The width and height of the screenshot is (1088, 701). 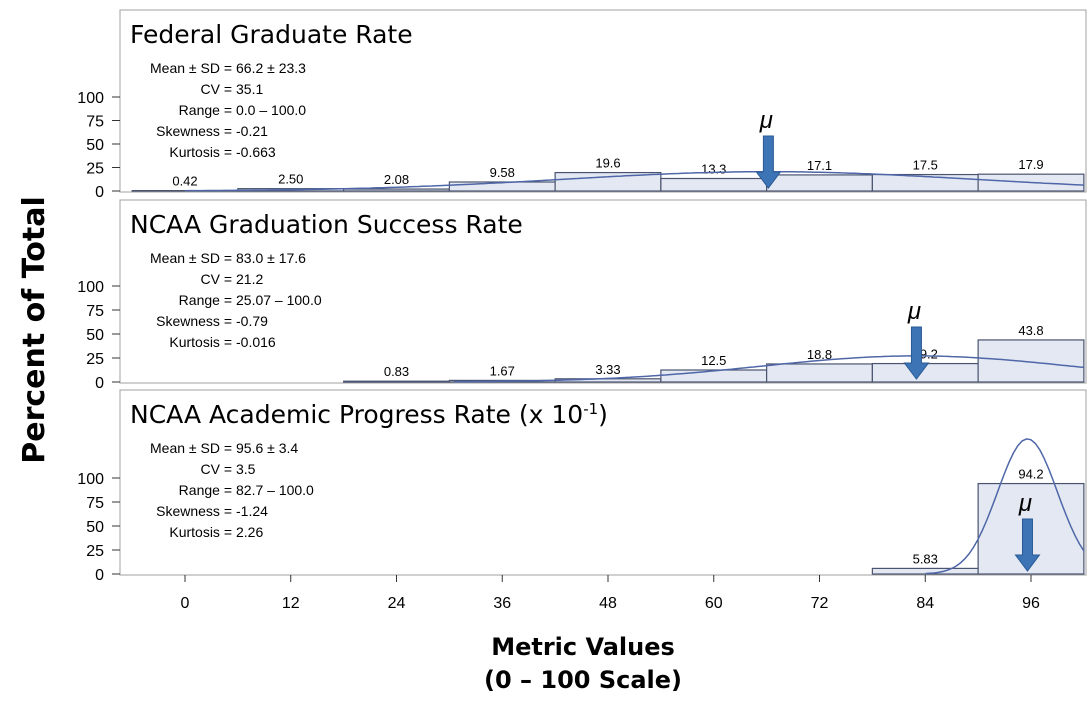 I want to click on bar-value-label: 1.67, so click(x=502, y=370).